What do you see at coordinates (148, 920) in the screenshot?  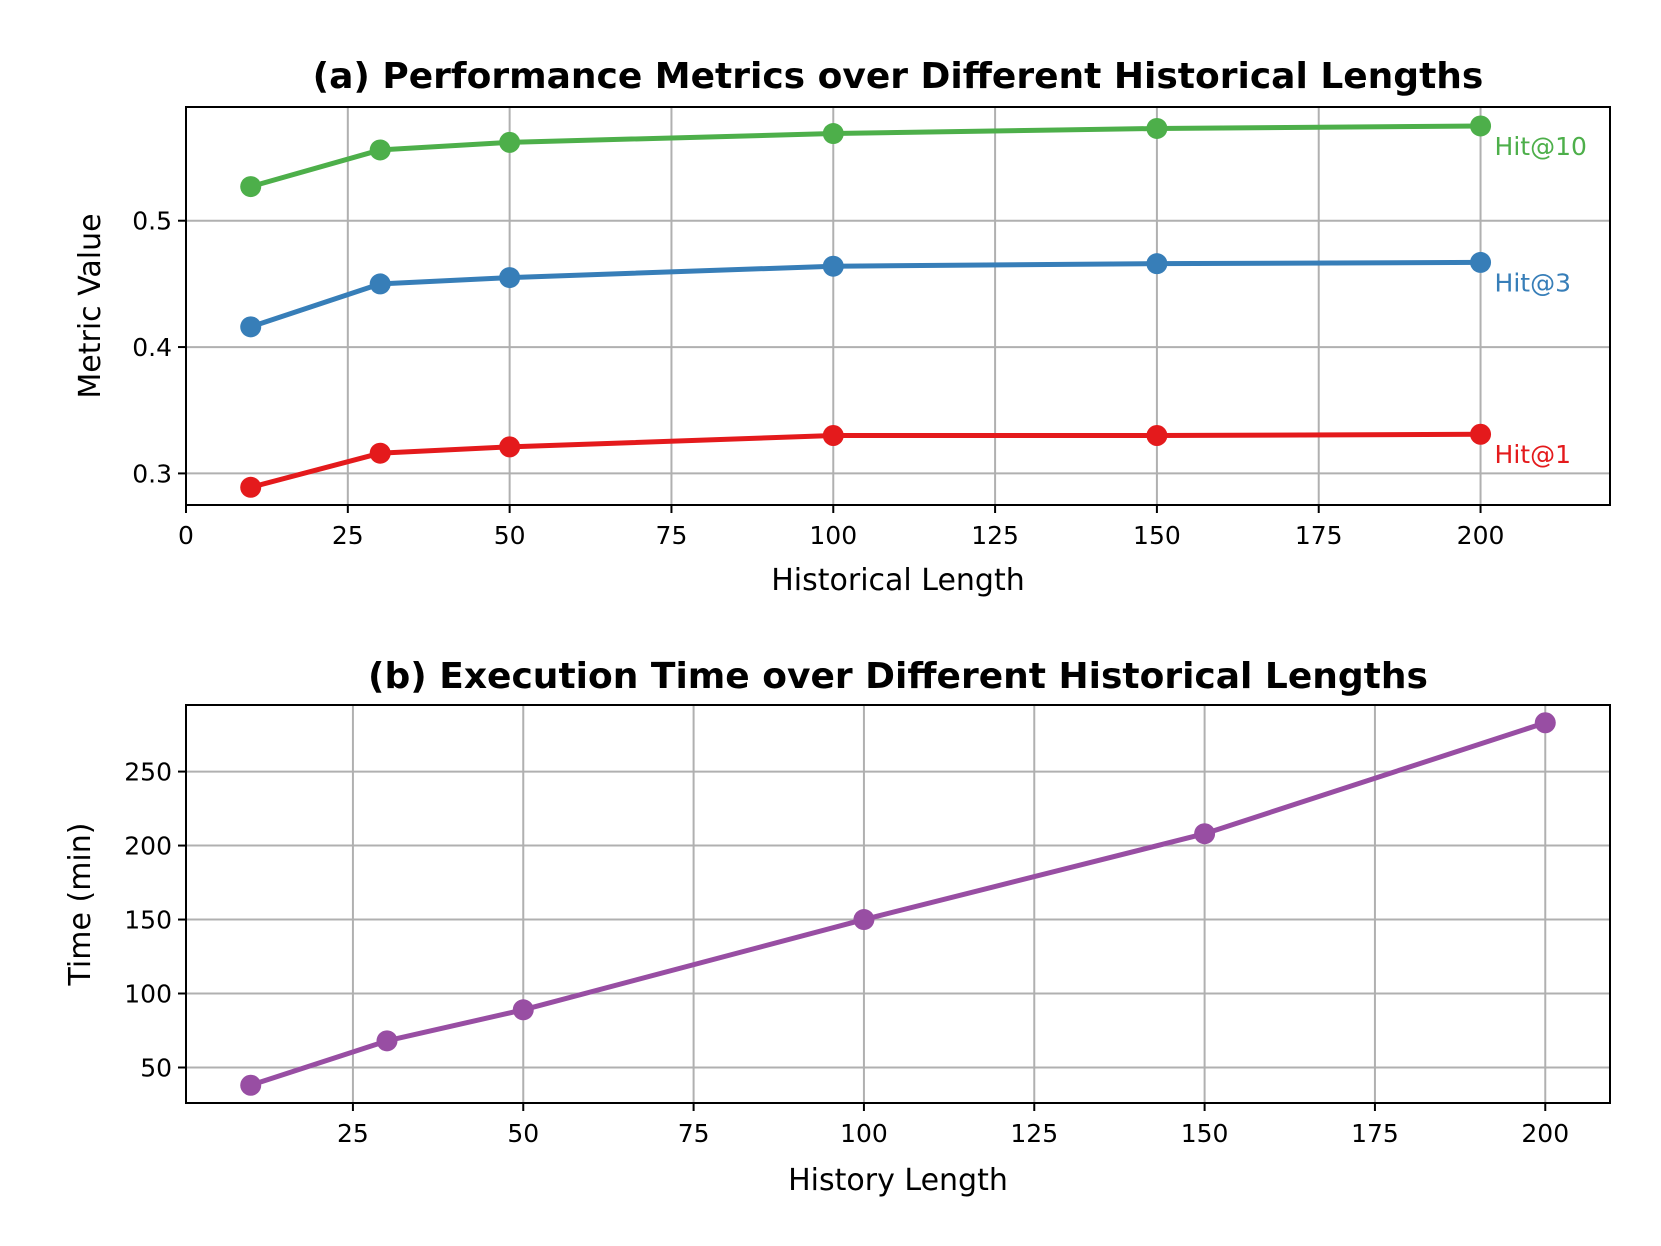 I see `y-tick-label: 150` at bounding box center [148, 920].